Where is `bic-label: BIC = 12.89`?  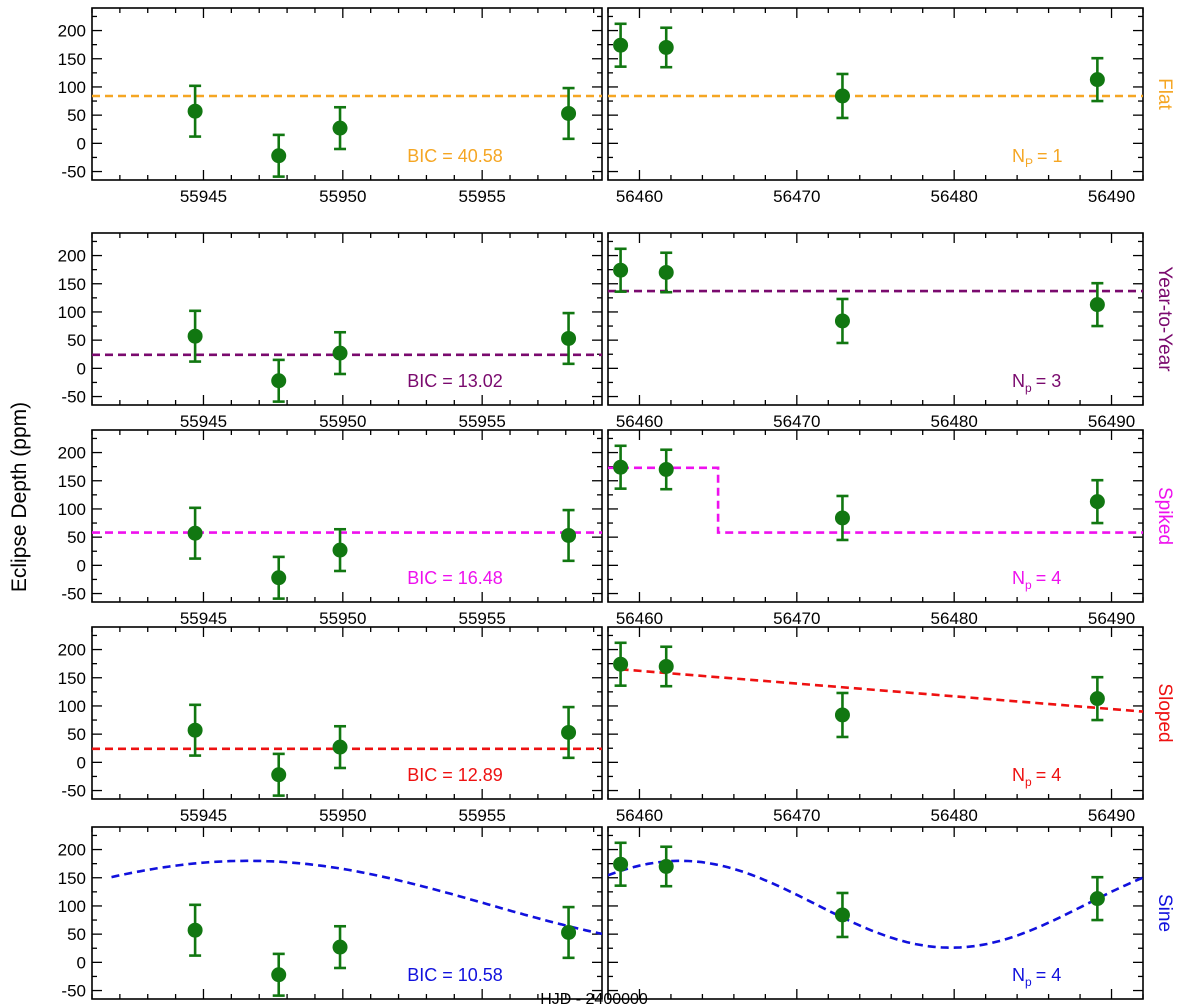 bic-label: BIC = 12.89 is located at coordinates (455, 775).